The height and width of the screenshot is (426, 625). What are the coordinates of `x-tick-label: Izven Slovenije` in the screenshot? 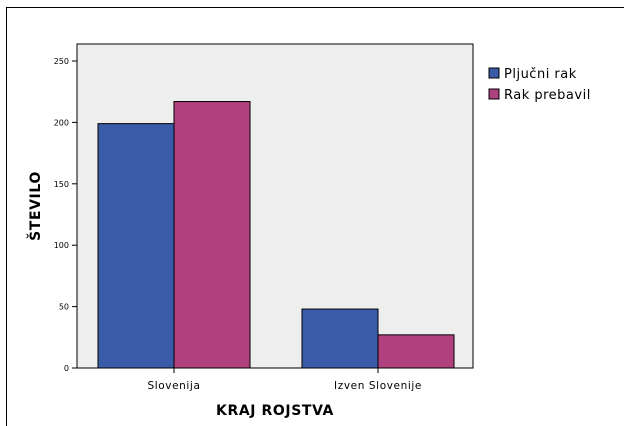 It's located at (378, 386).